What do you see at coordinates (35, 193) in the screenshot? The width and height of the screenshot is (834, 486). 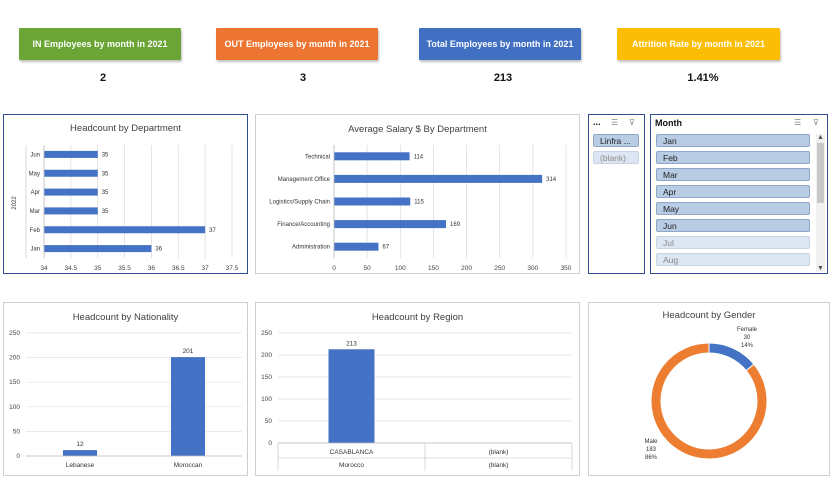 I see `y-category-label: Apr` at bounding box center [35, 193].